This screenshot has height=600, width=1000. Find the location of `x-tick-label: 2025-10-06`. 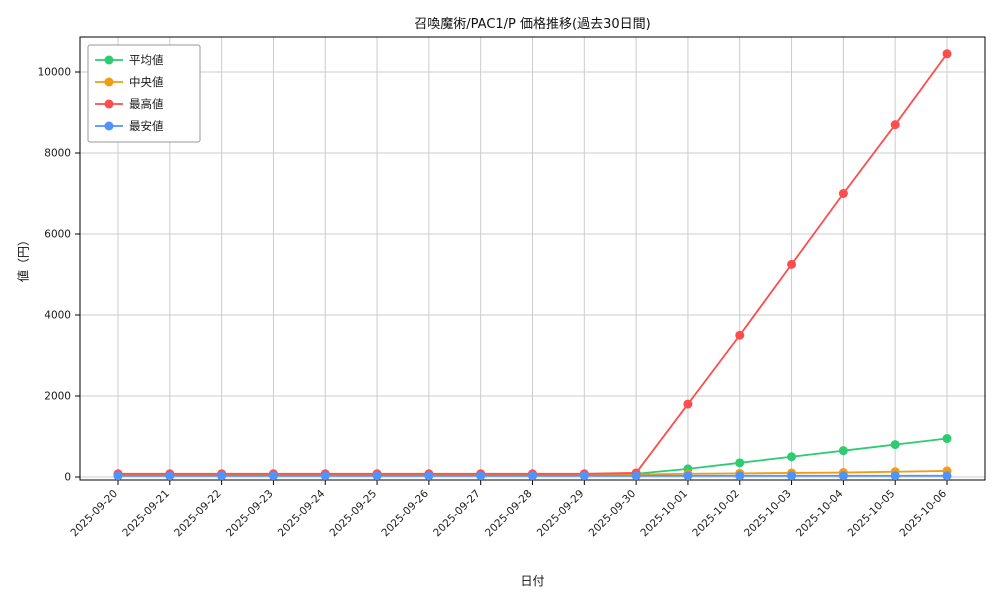

x-tick-label: 2025-10-06 is located at coordinates (923, 513).